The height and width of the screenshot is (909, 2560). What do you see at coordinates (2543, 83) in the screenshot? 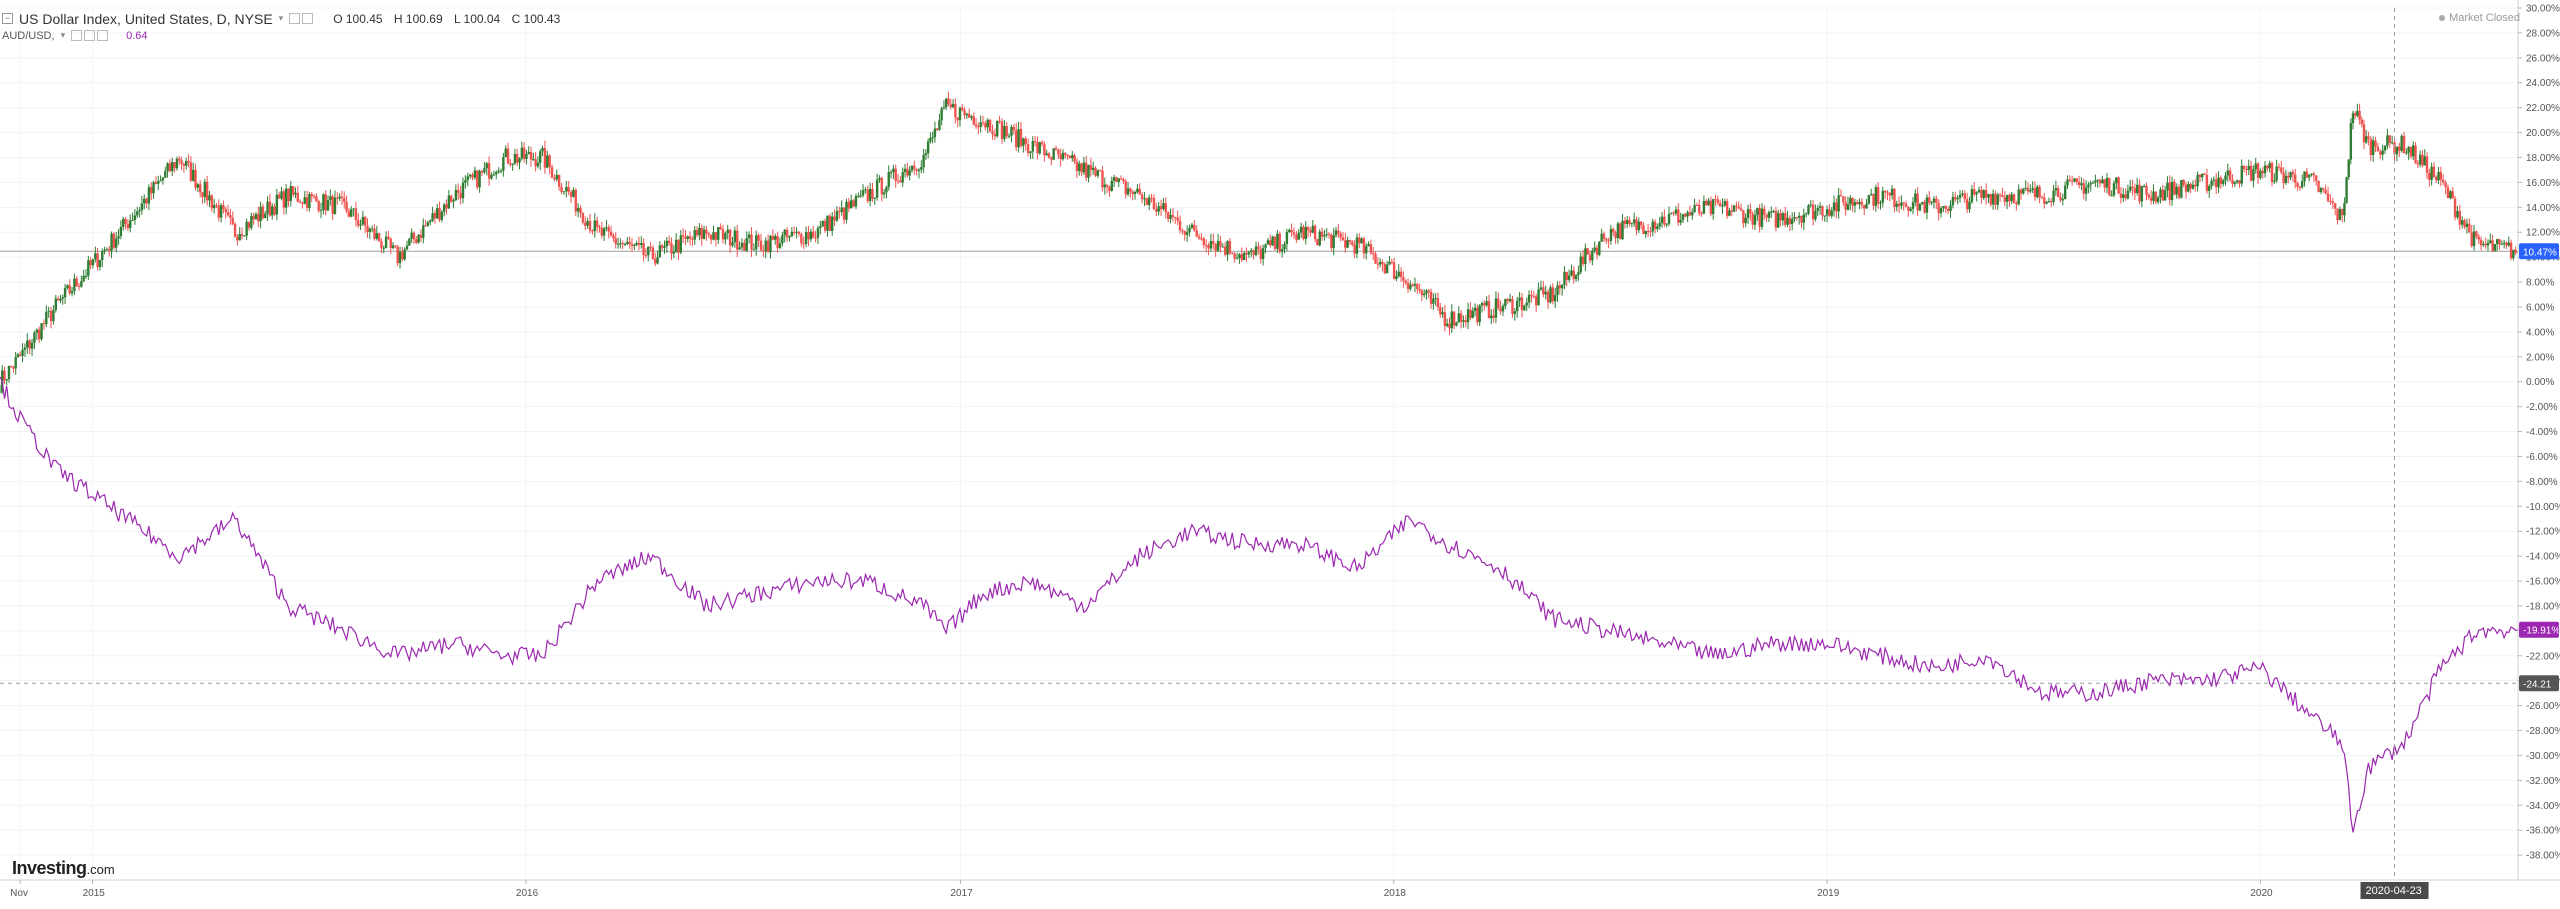
I see `y-tick-label: 24.00%` at bounding box center [2543, 83].